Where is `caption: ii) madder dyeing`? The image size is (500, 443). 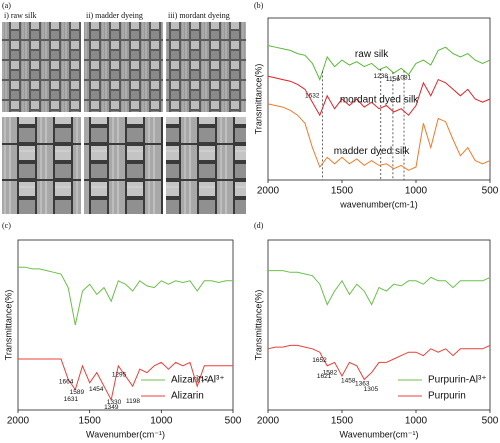 caption: ii) madder dyeing is located at coordinates (114, 15).